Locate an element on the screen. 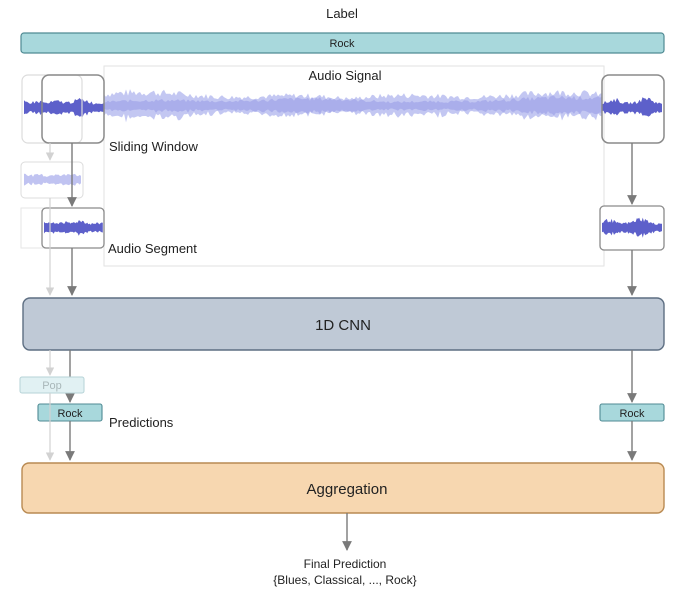 This screenshot has width=684, height=609. prediction-faded: Pop is located at coordinates (52, 386).